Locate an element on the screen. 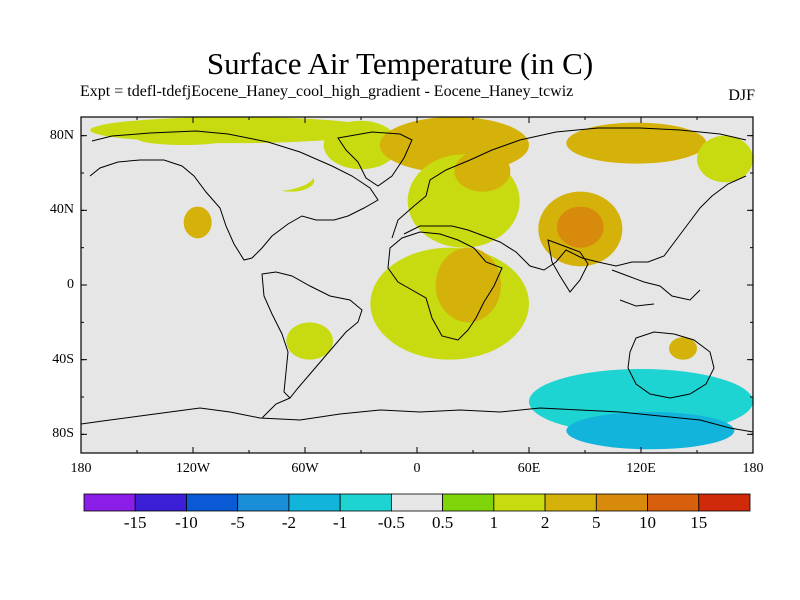 The width and height of the screenshot is (800, 600). coastline-greenland is located at coordinates (375, 159).